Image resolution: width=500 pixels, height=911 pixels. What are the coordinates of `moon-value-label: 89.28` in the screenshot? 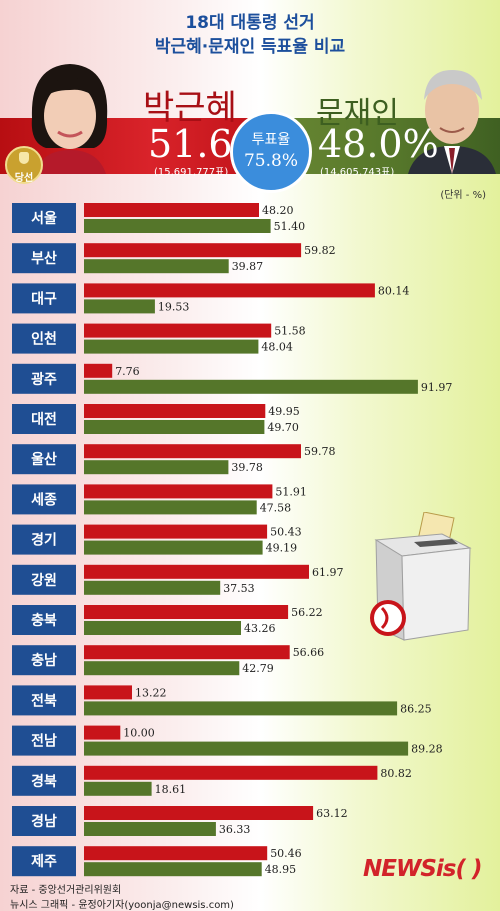 It's located at (427, 749).